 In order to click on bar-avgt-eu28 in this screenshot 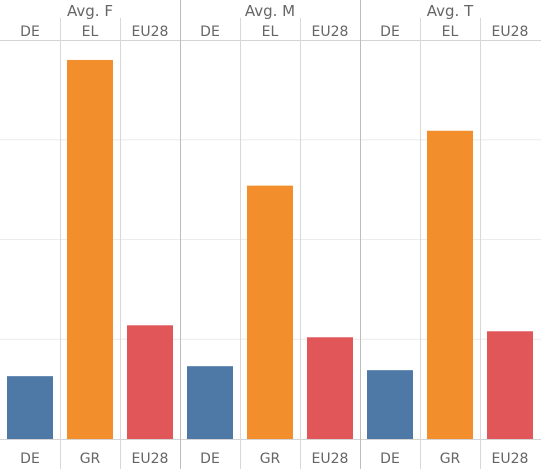, I will do `click(510, 385)`.